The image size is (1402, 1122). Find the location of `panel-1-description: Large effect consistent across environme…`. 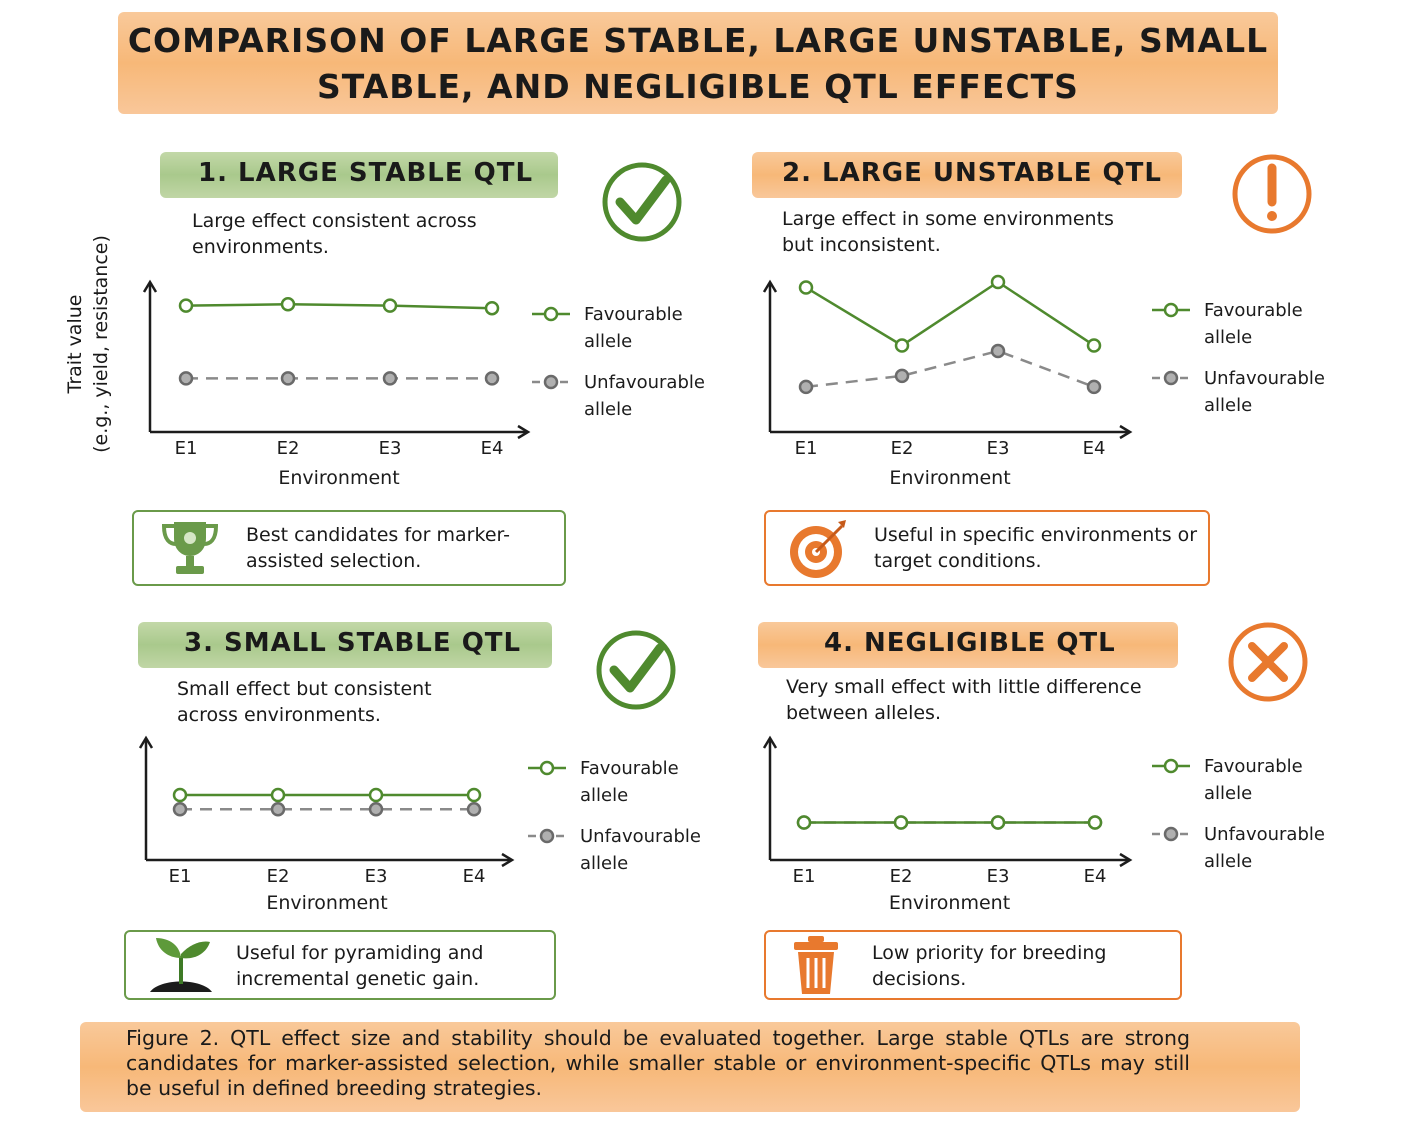

panel-1-description: Large effect consistent across environme… is located at coordinates (334, 234).